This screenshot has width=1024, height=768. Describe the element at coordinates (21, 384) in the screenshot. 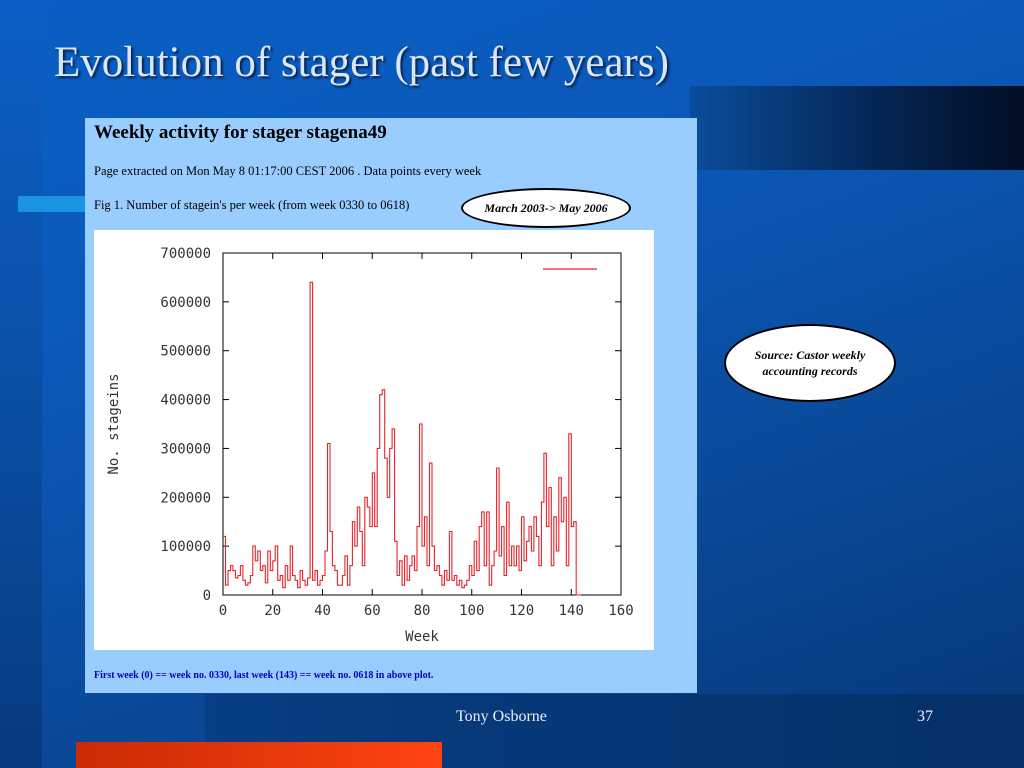

I see `decor-left-band` at that location.